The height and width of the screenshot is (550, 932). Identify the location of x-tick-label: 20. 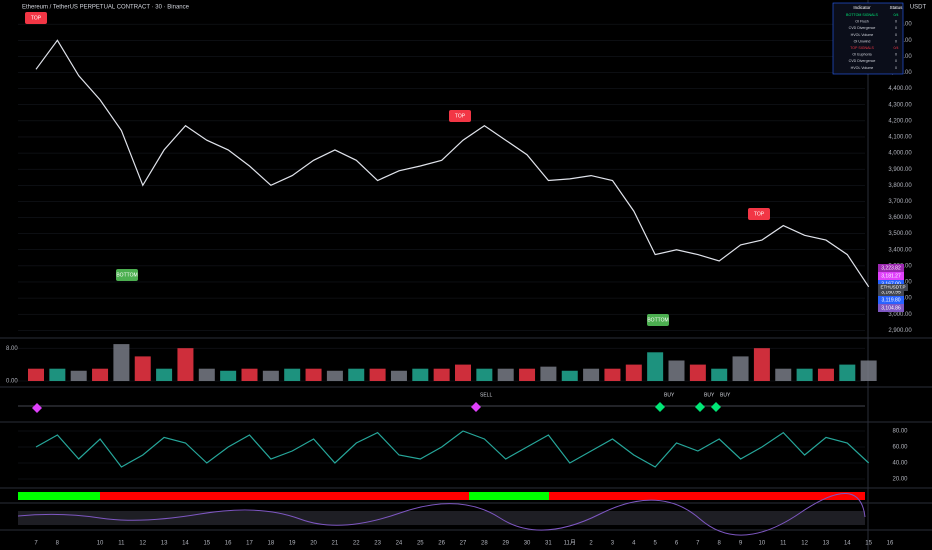
(313, 544).